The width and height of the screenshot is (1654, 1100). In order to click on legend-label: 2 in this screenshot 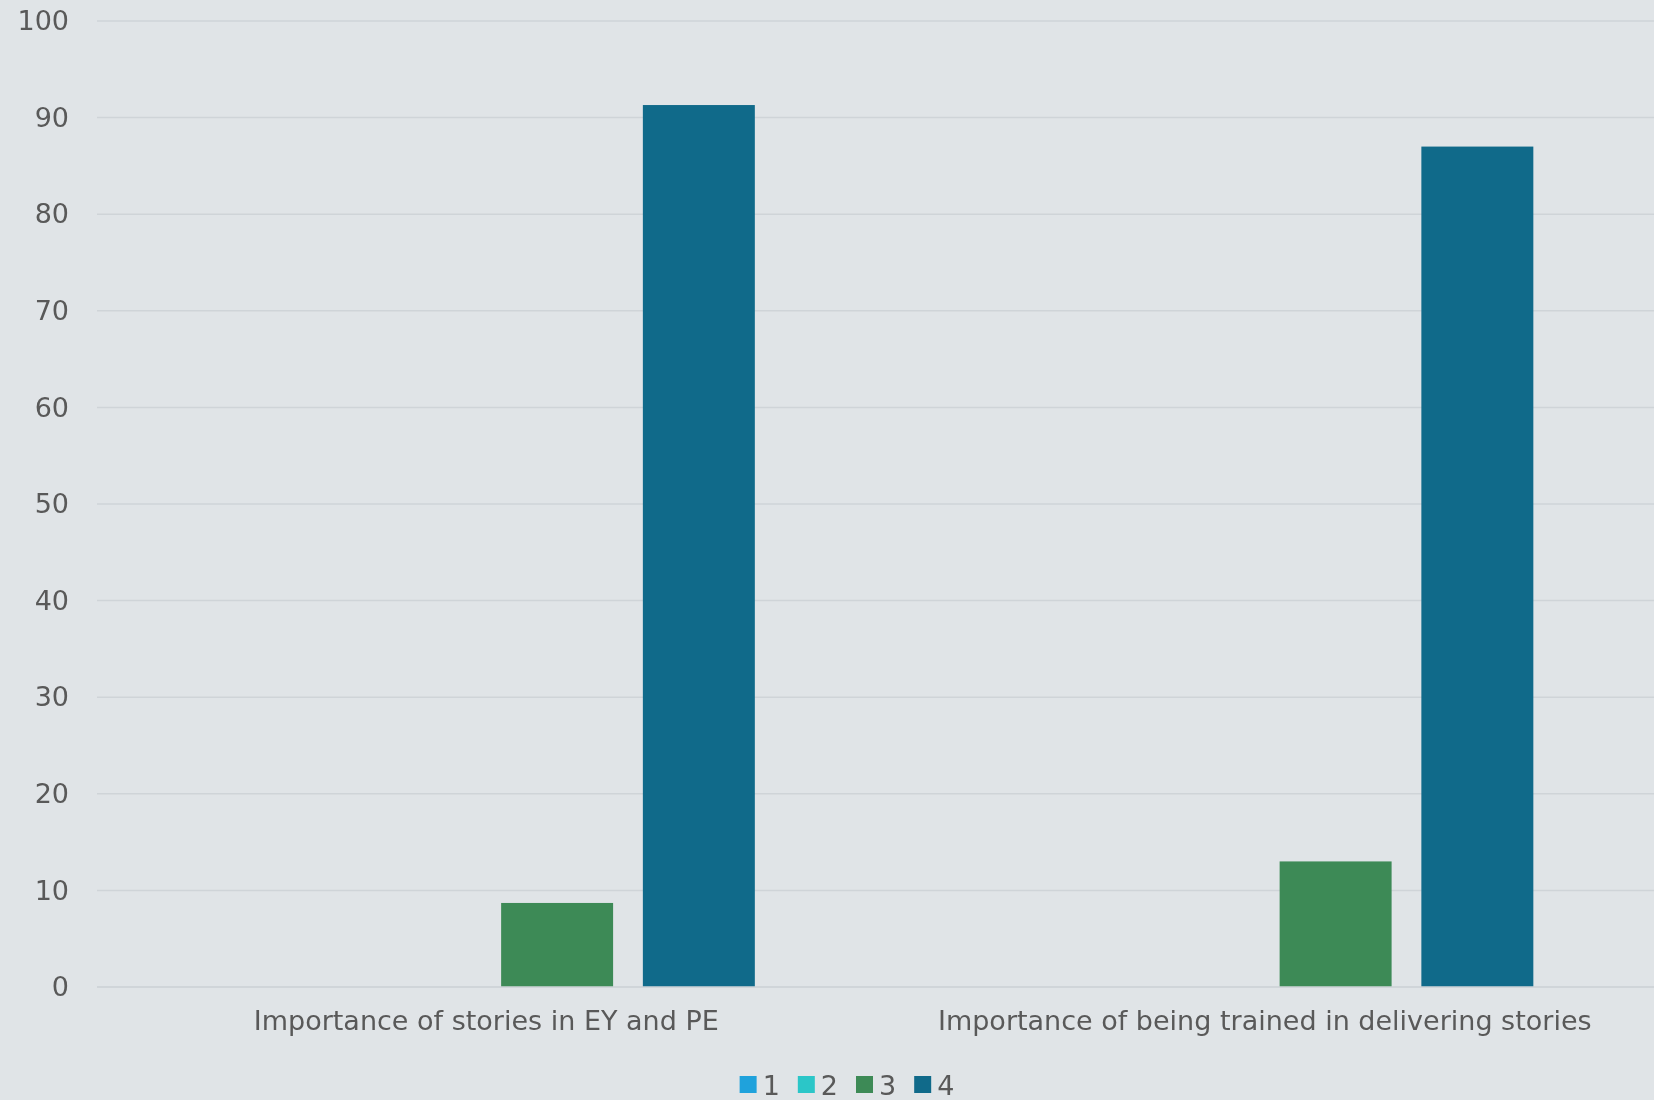, I will do `click(829, 1085)`.